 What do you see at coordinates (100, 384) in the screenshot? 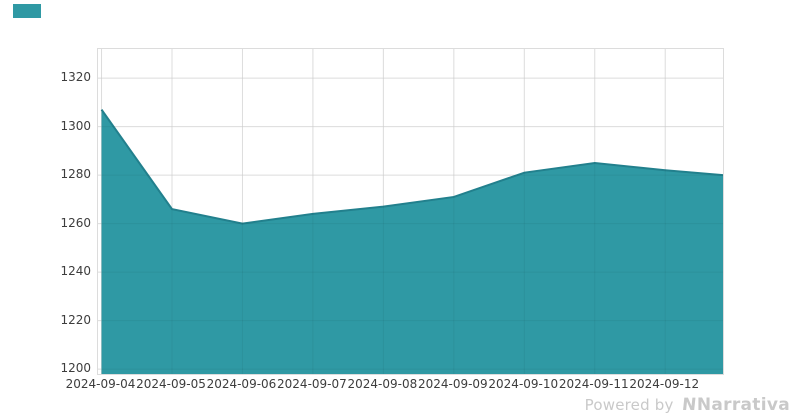
I see `x-tick-label: 2024-09-04` at bounding box center [100, 384].